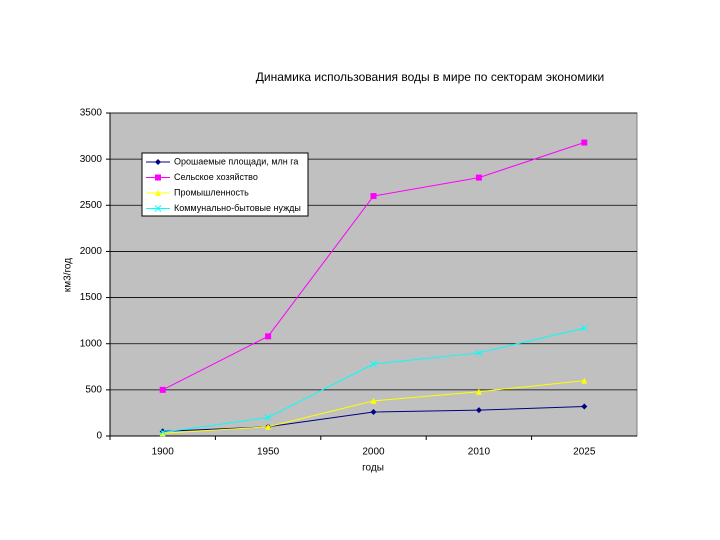 The image size is (720, 540). Describe the element at coordinates (163, 452) in the screenshot. I see `x-tick-label: 1900` at that location.